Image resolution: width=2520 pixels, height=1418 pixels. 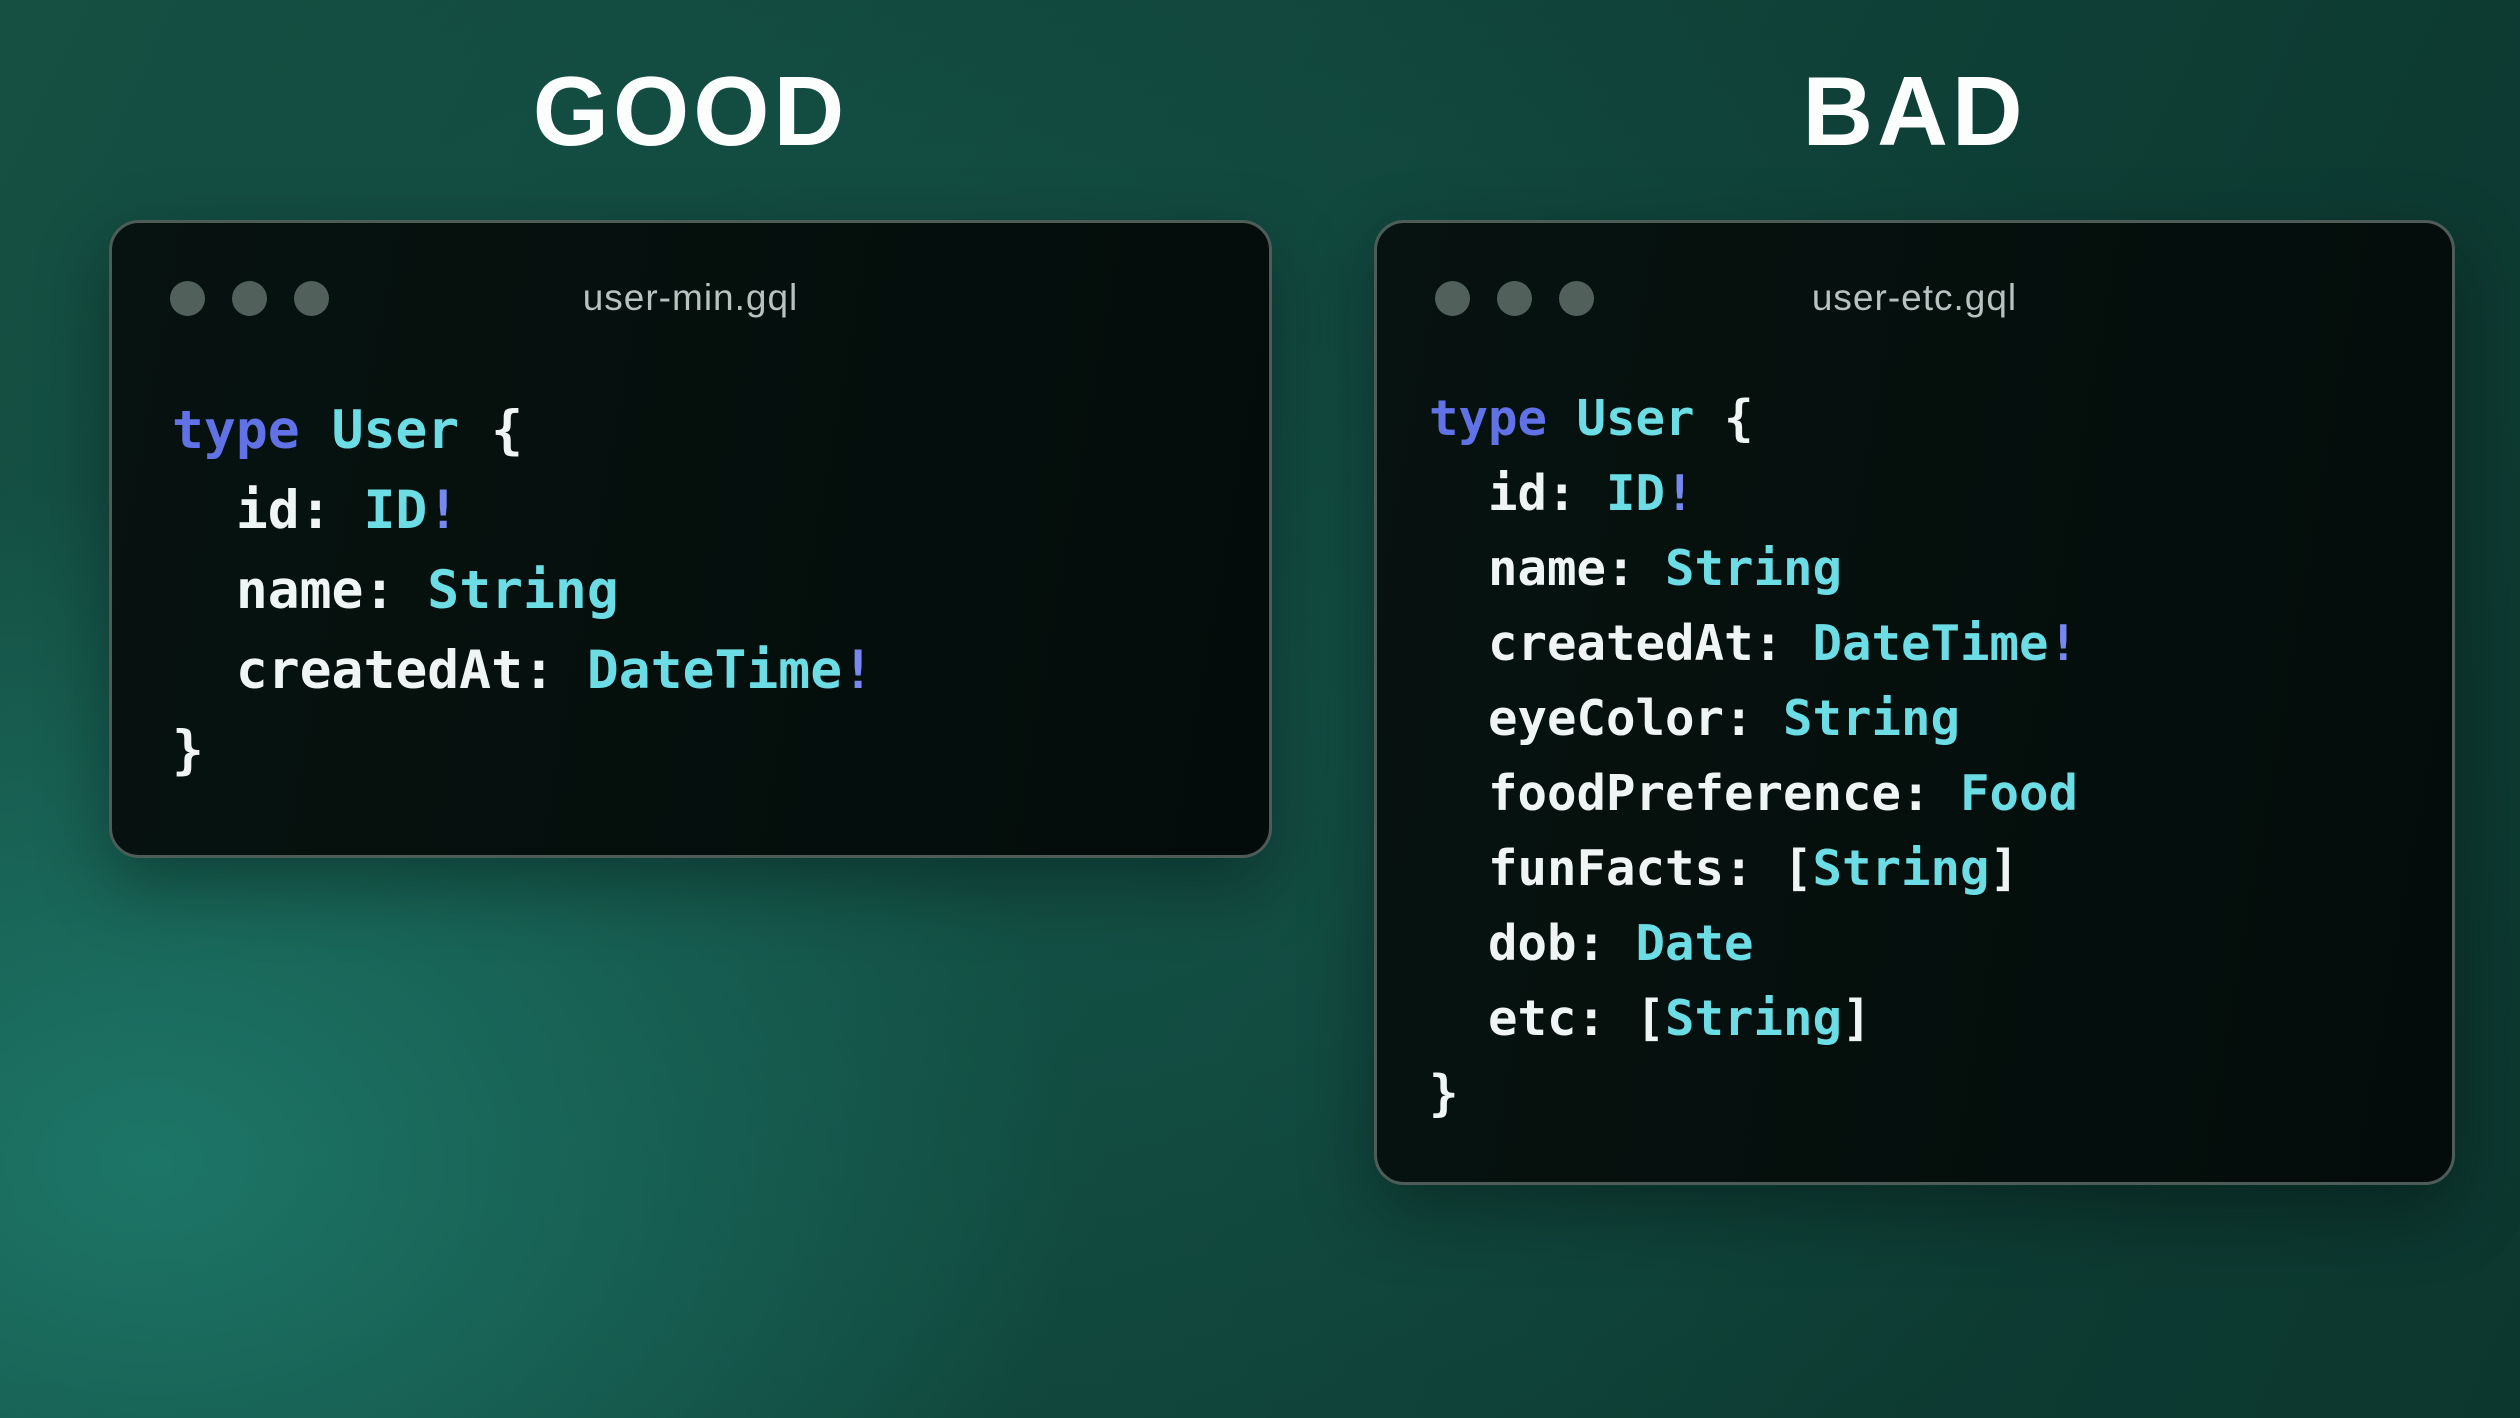 I want to click on code-line: dob: Date, so click(x=1940, y=943).